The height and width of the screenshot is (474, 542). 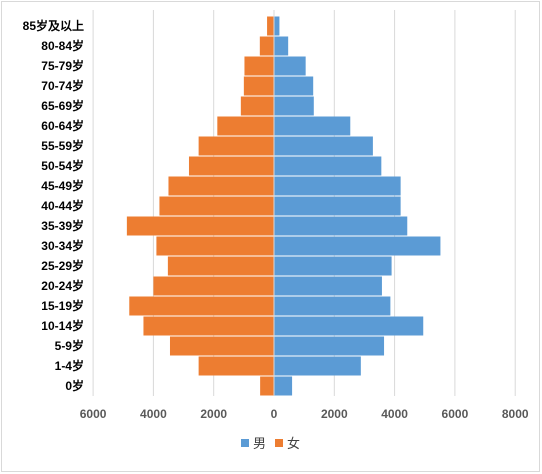 I want to click on category-label-6: 55-59岁, so click(x=62, y=145).